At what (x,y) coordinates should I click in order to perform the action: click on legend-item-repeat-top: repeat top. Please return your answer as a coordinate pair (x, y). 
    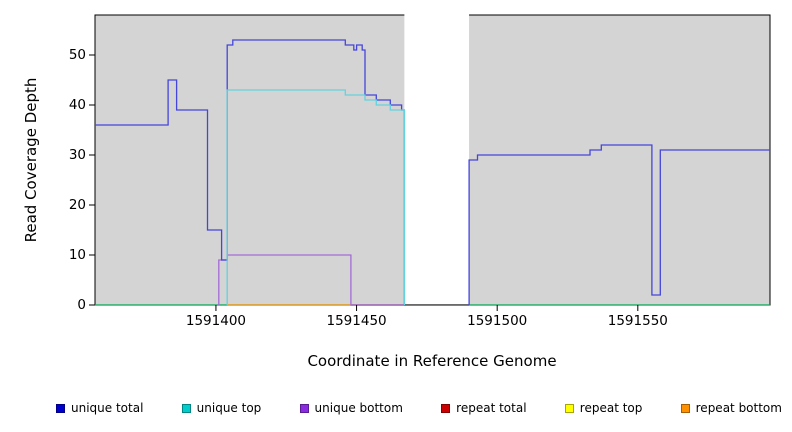
    Looking at the image, I should click on (603, 408).